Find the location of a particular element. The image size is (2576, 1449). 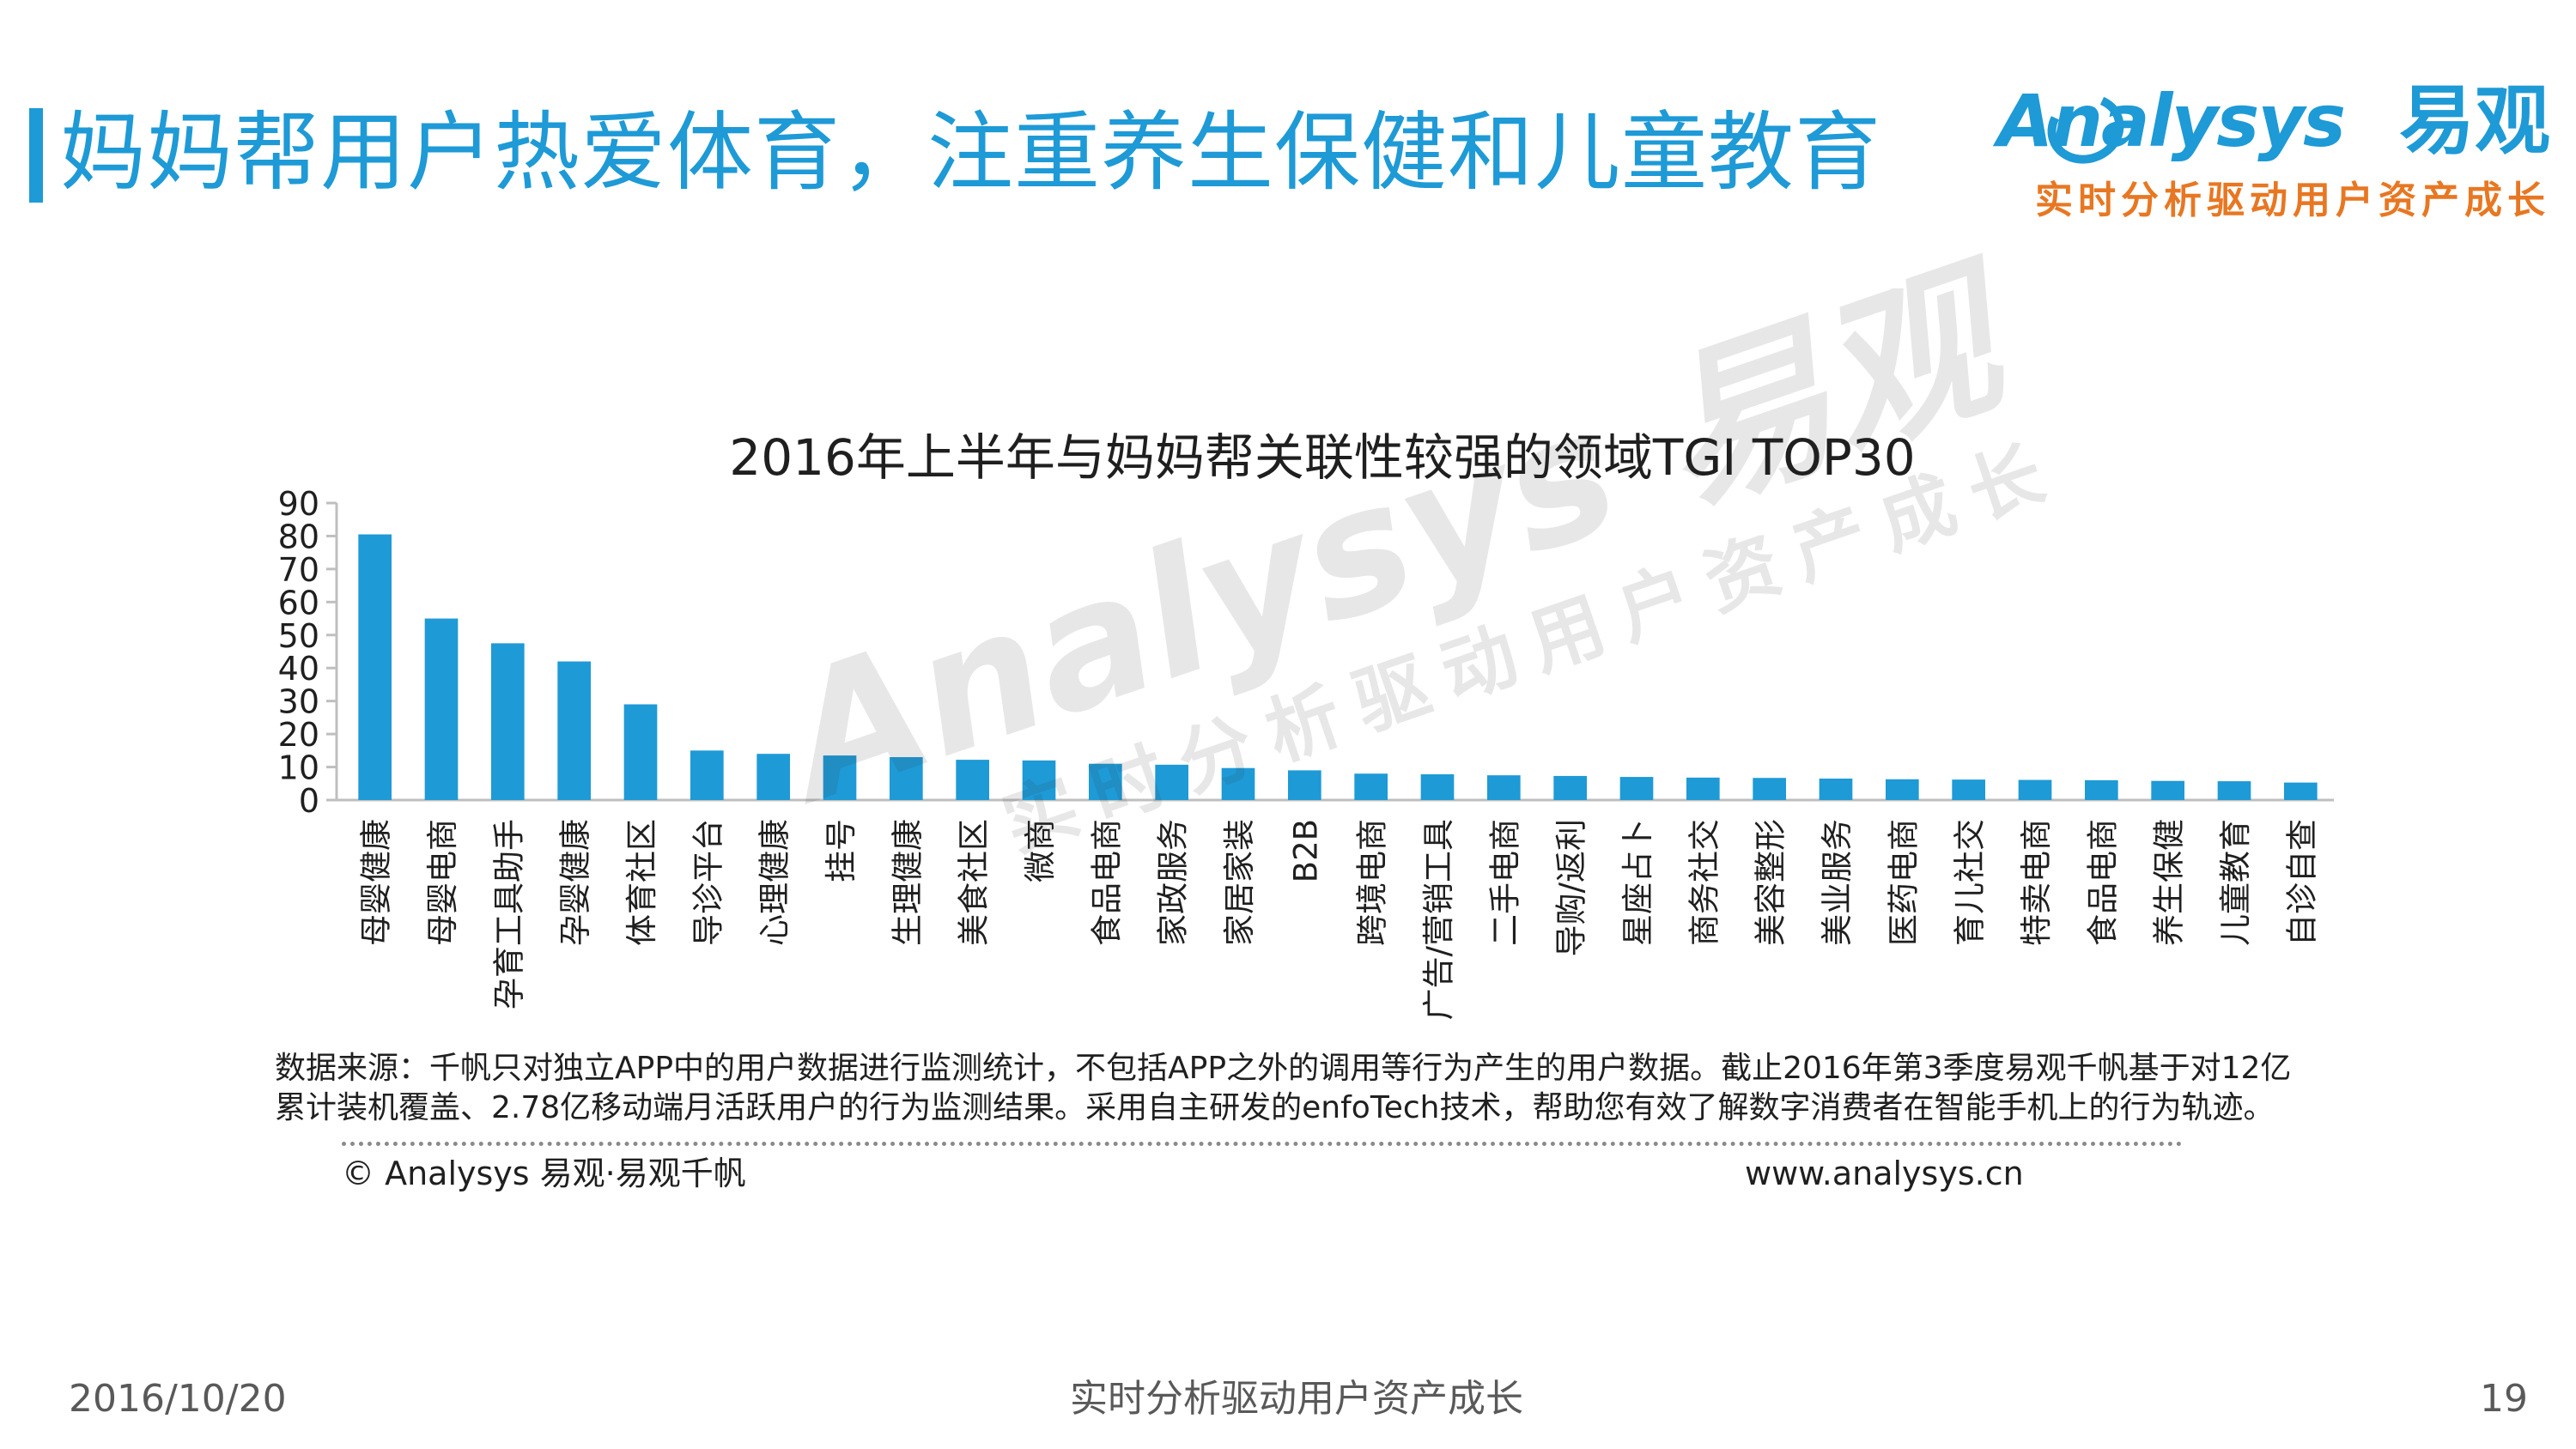

x-tick-label: 美业服务 is located at coordinates (1837, 883).